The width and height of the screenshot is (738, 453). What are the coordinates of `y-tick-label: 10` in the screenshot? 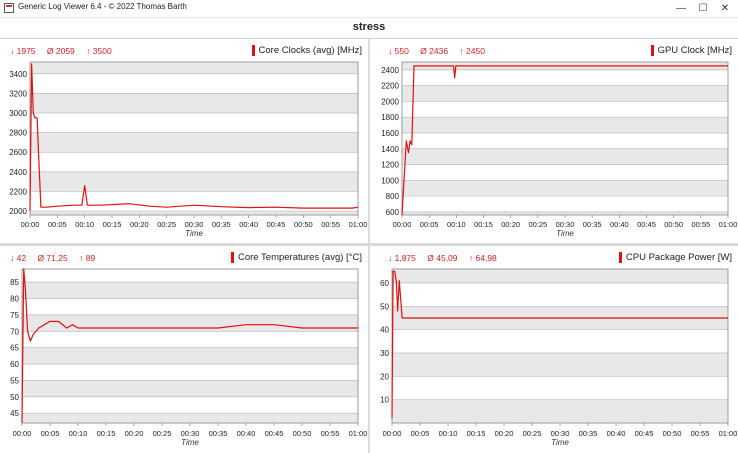 It's located at (384, 400).